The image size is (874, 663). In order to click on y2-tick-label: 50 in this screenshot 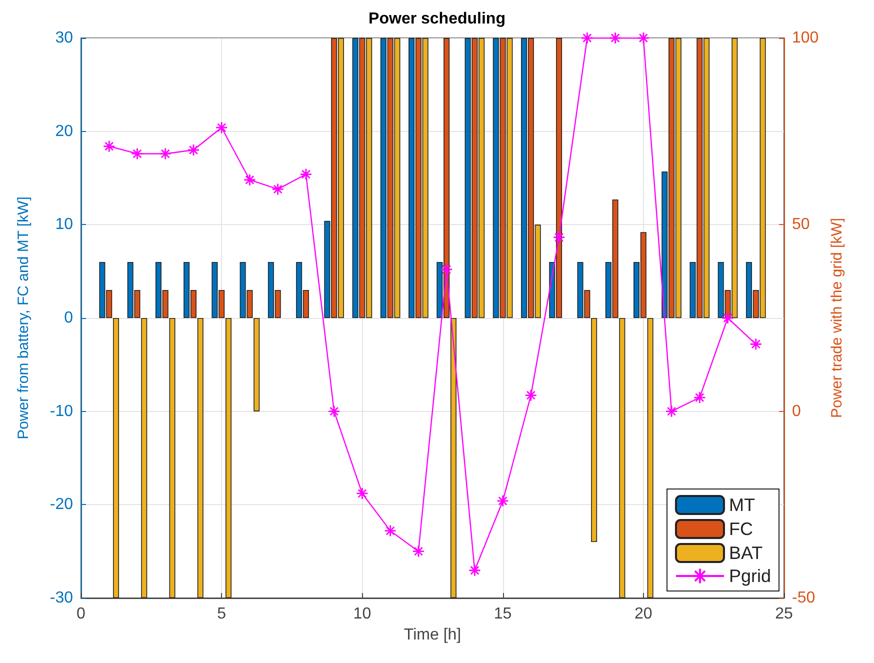, I will do `click(801, 225)`.